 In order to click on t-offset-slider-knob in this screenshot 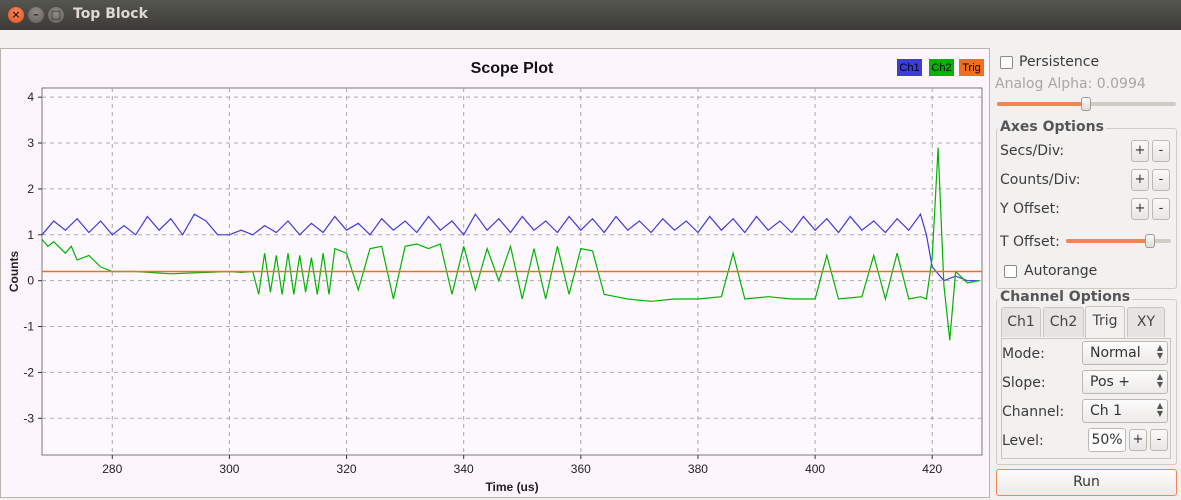, I will do `click(1150, 241)`.